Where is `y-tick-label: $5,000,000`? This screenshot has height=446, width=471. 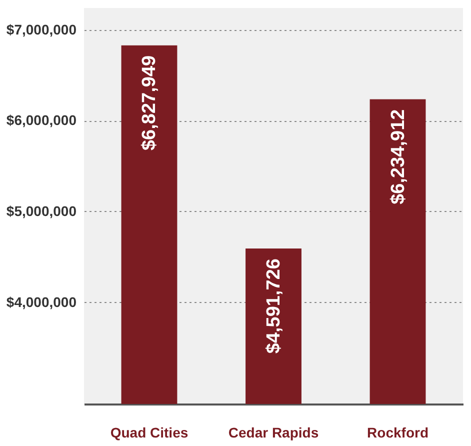 y-tick-label: $5,000,000 is located at coordinates (41, 210).